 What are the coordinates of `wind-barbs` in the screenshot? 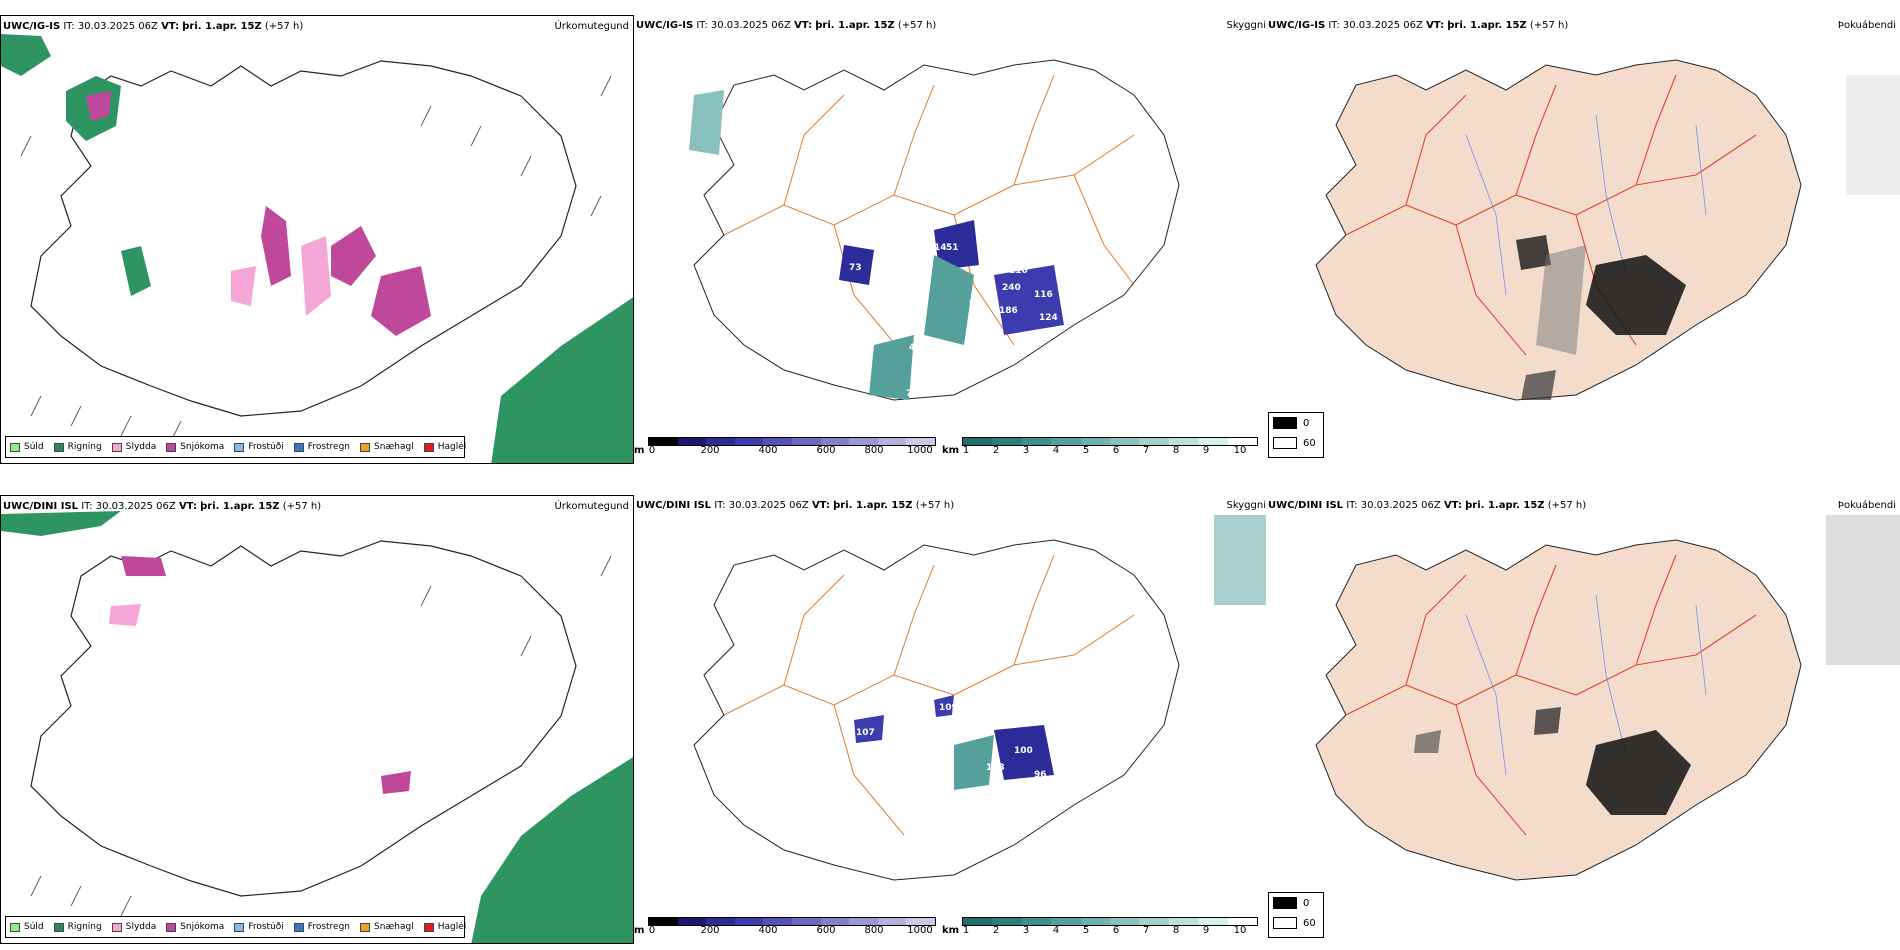 It's located at (321, 736).